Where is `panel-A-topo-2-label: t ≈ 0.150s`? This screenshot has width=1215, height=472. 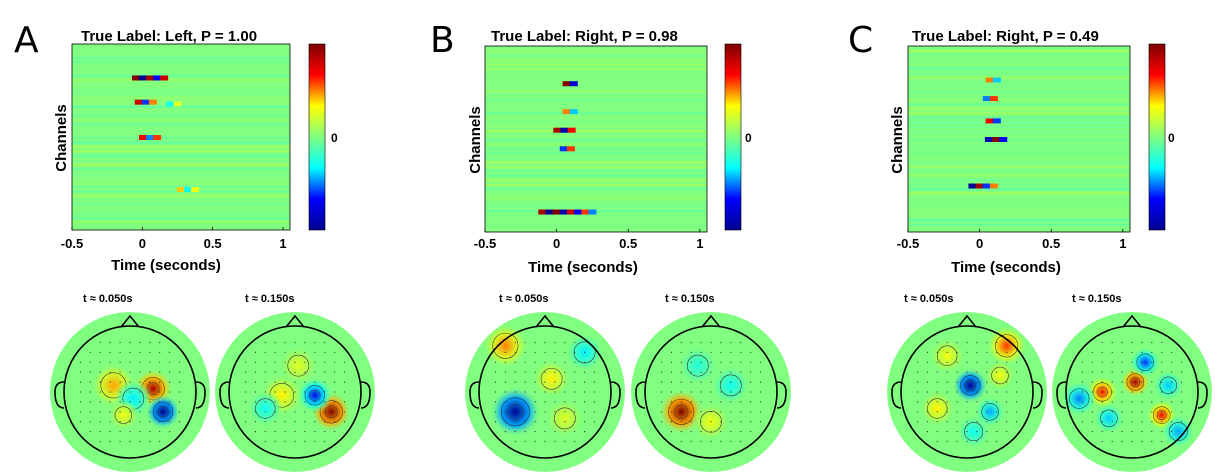 panel-A-topo-2-label: t ≈ 0.150s is located at coordinates (269, 299).